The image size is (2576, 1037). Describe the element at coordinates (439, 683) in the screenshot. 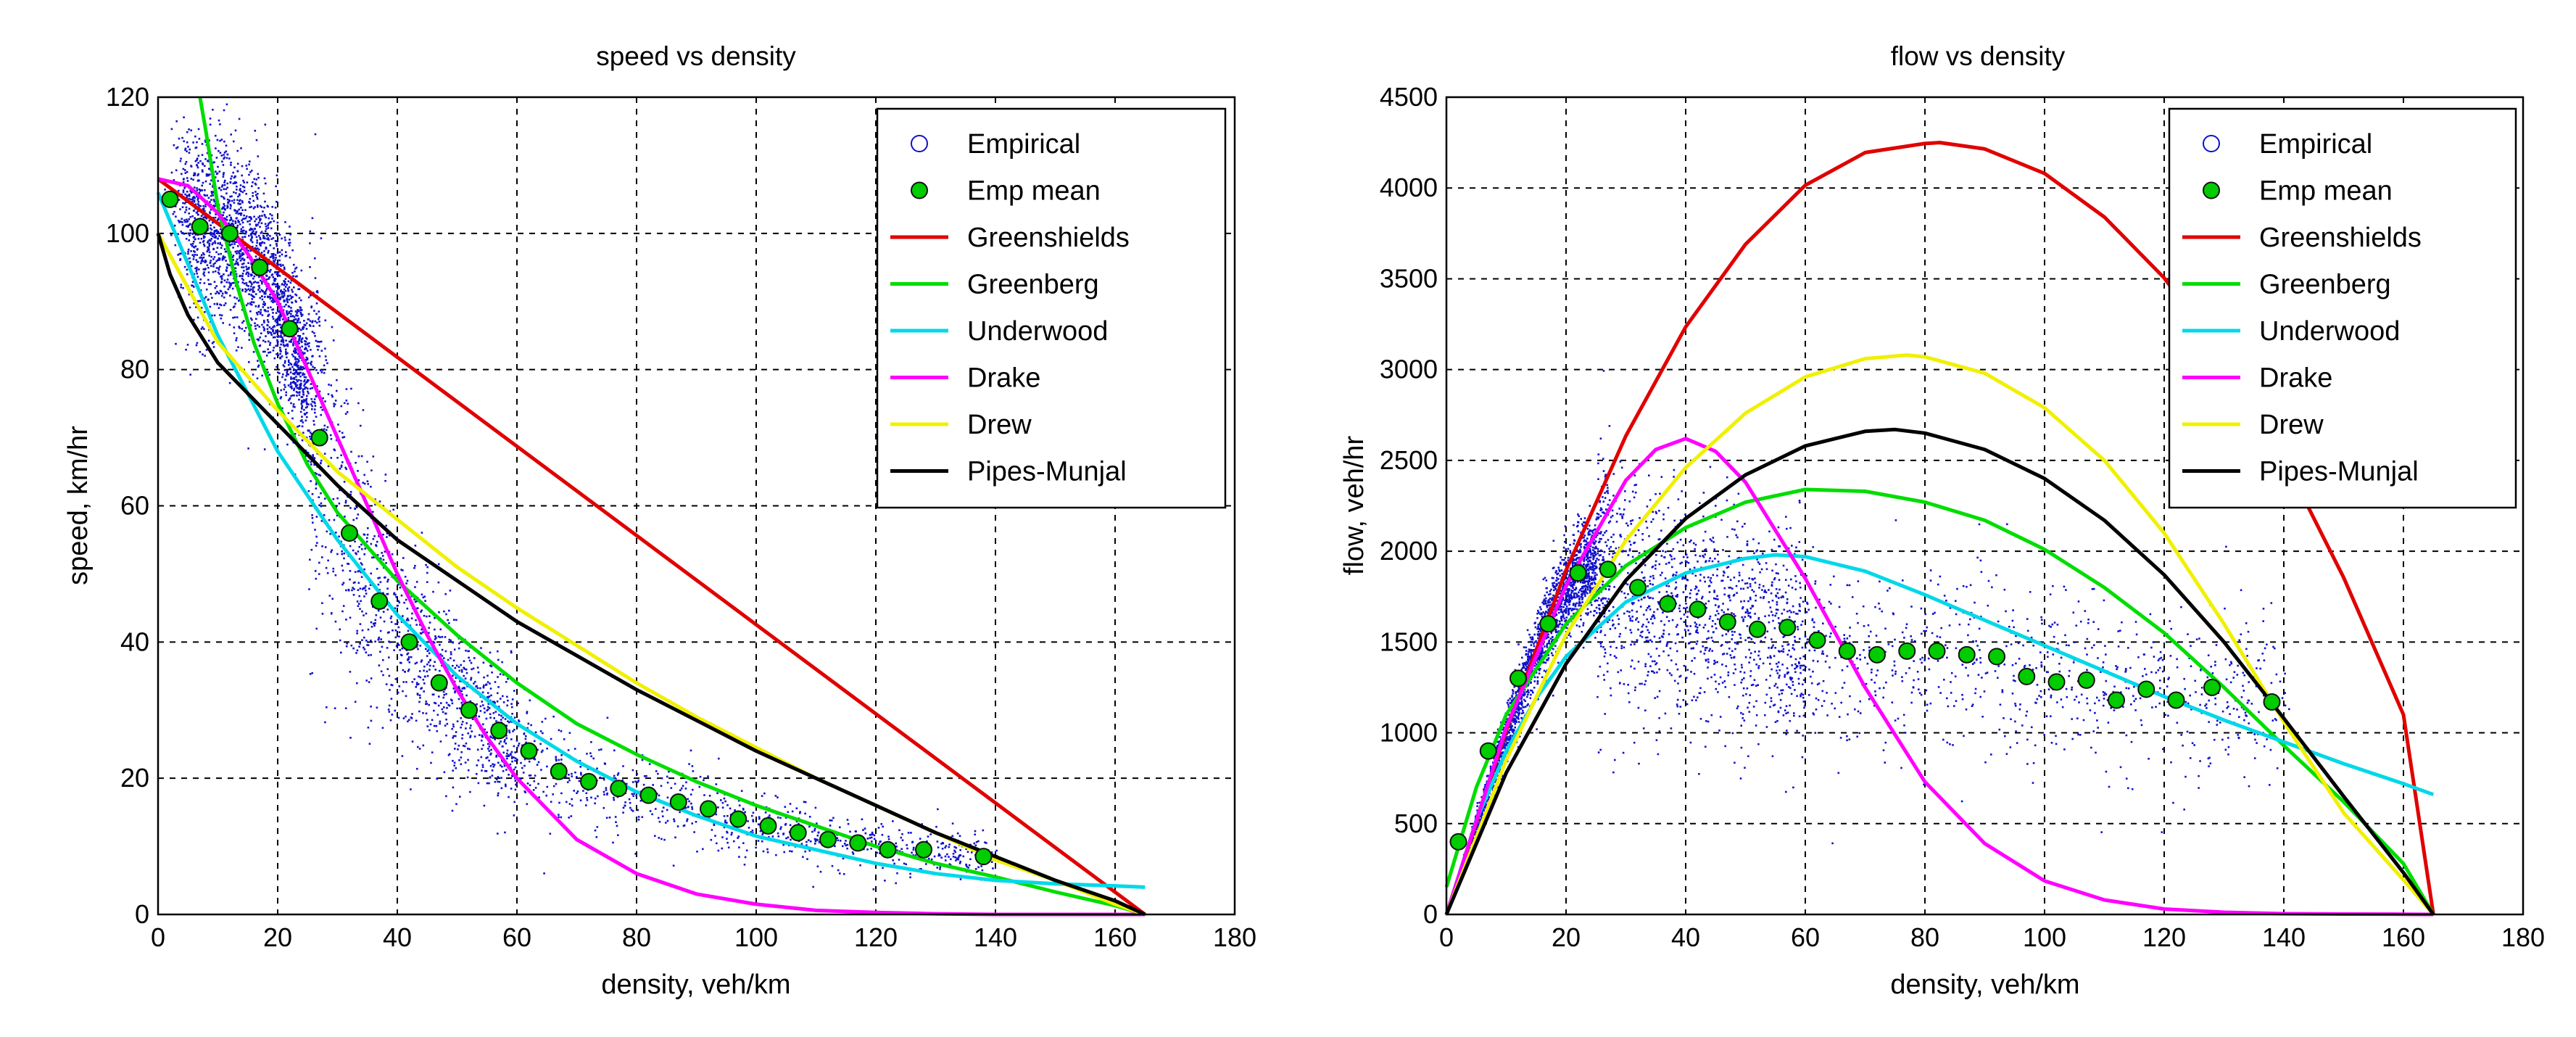

I see `emp-mean-point` at that location.